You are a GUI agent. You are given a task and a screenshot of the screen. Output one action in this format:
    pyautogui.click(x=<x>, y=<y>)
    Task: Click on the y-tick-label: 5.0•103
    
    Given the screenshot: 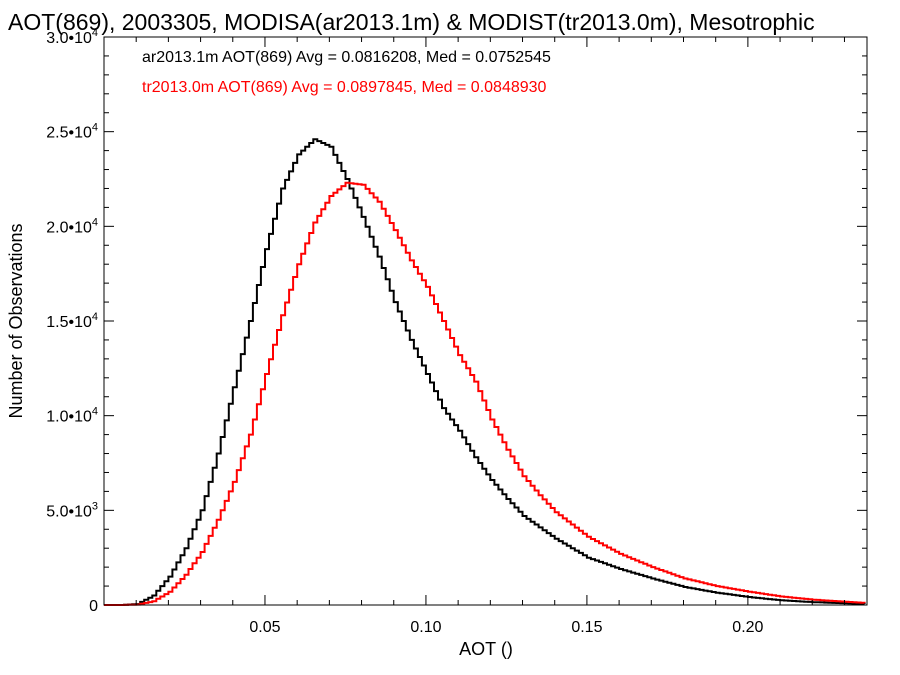 What is the action you would take?
    pyautogui.click(x=72, y=510)
    